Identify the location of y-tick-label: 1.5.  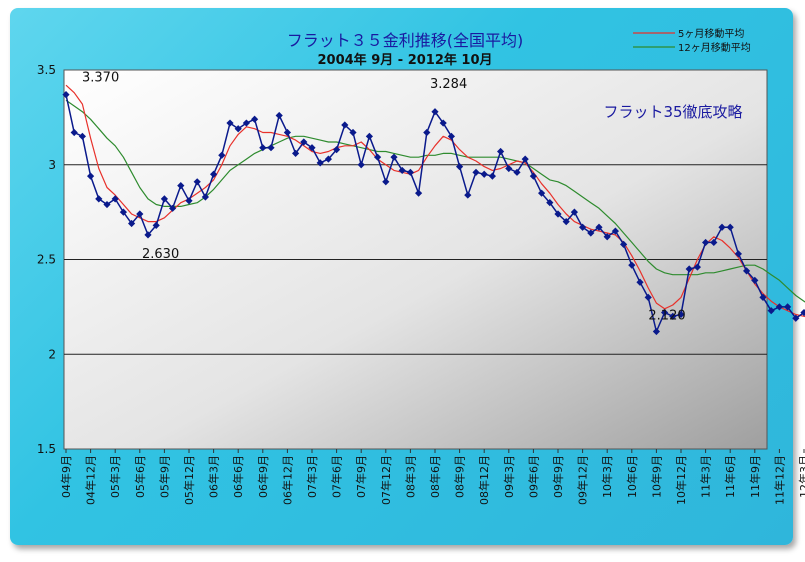
(46, 449).